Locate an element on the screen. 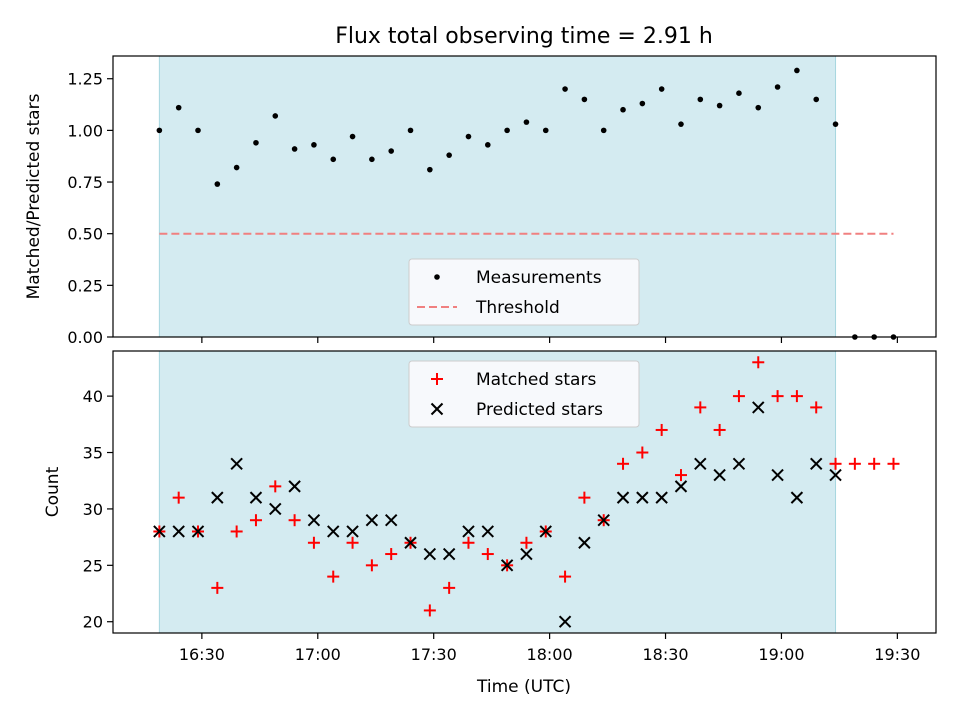  count-legend-label: Matched stars is located at coordinates (536, 380).